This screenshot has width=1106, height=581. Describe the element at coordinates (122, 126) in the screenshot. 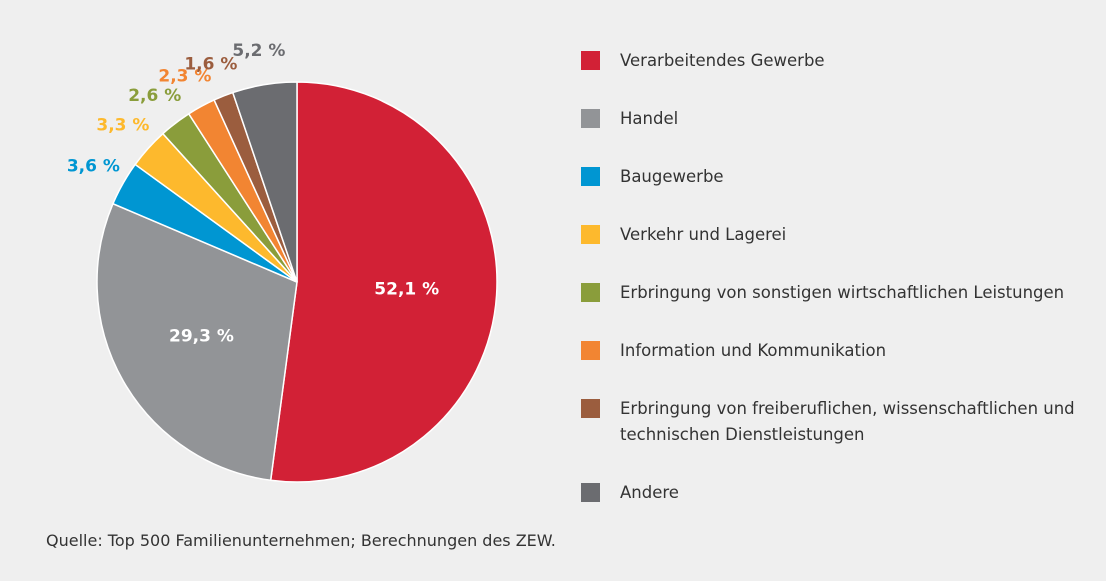

I see `data-label: 3,3 %` at that location.